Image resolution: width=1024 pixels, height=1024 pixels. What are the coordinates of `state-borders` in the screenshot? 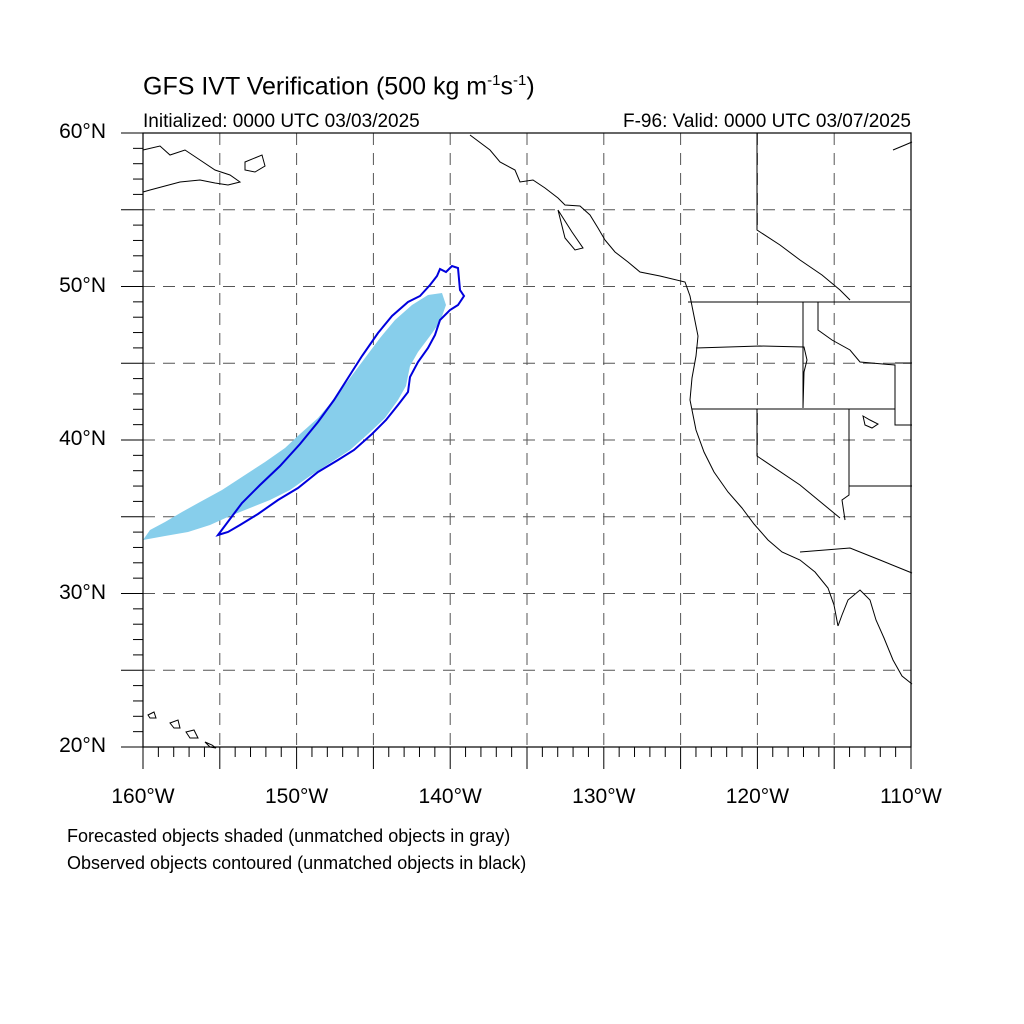 It's located at (800, 353).